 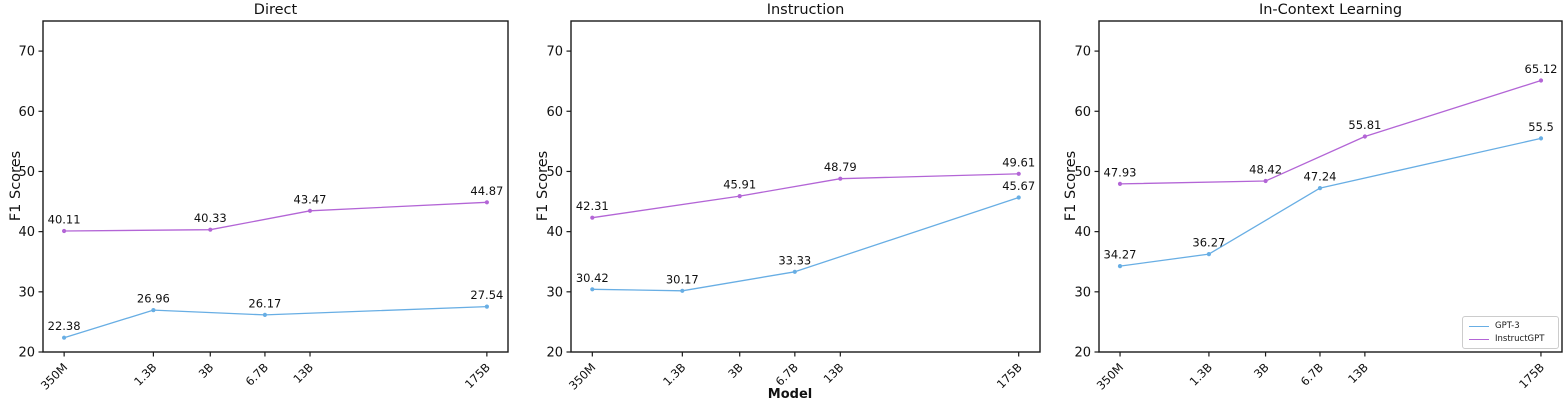 I want to click on value-label: 45.91, so click(x=739, y=185).